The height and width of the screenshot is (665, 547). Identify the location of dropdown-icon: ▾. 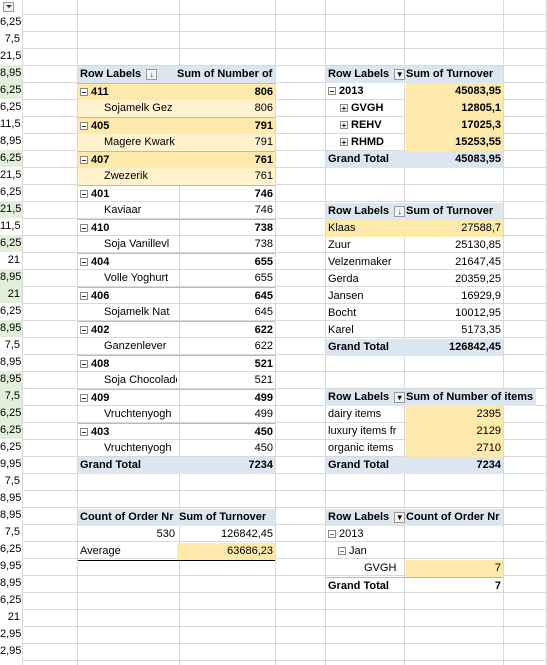
(400, 397).